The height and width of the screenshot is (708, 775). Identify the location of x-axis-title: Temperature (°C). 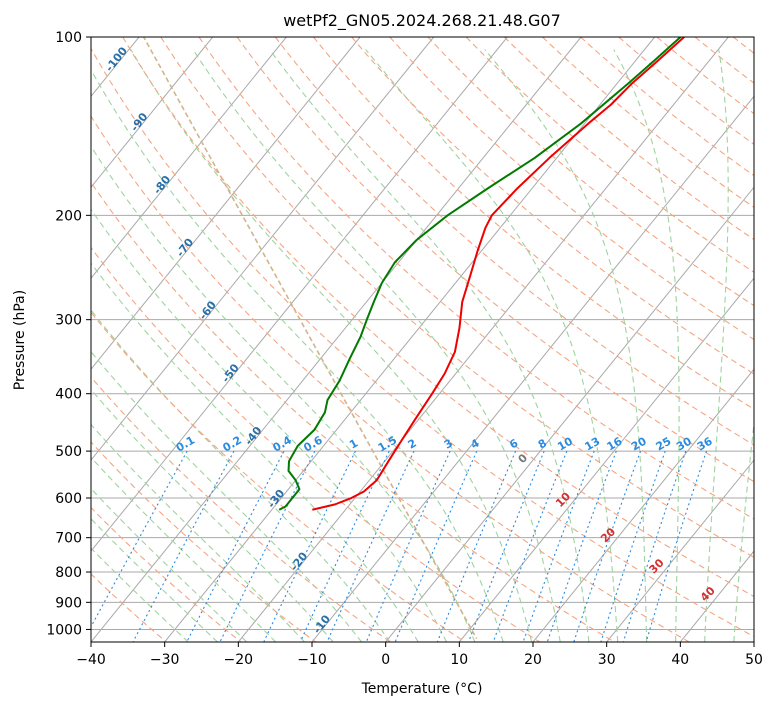
(422, 689).